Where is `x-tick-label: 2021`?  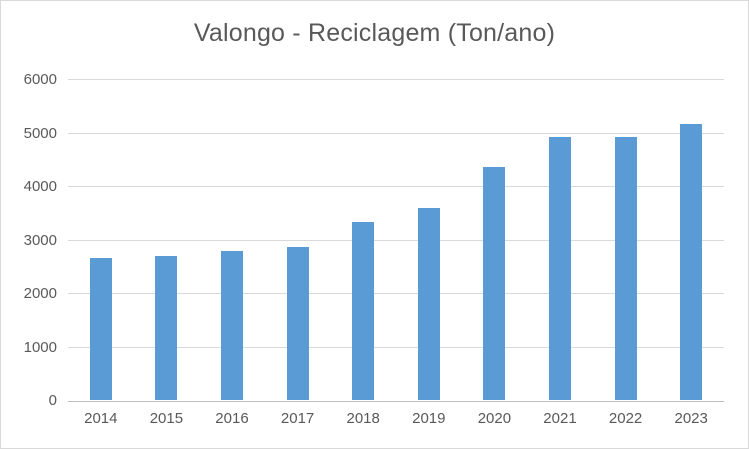
x-tick-label: 2021 is located at coordinates (560, 418).